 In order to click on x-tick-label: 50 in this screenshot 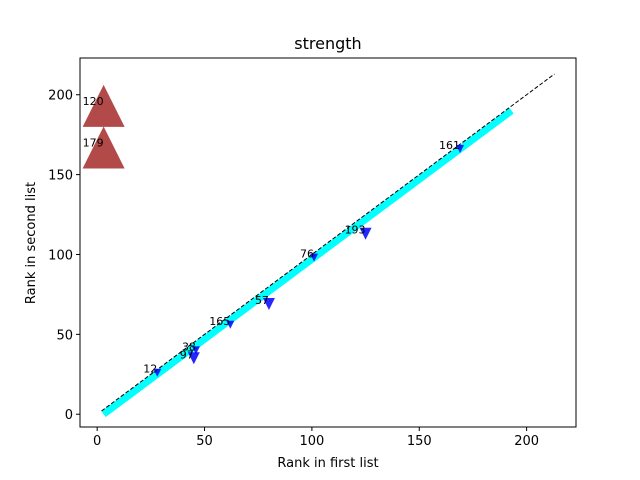, I will do `click(204, 441)`.